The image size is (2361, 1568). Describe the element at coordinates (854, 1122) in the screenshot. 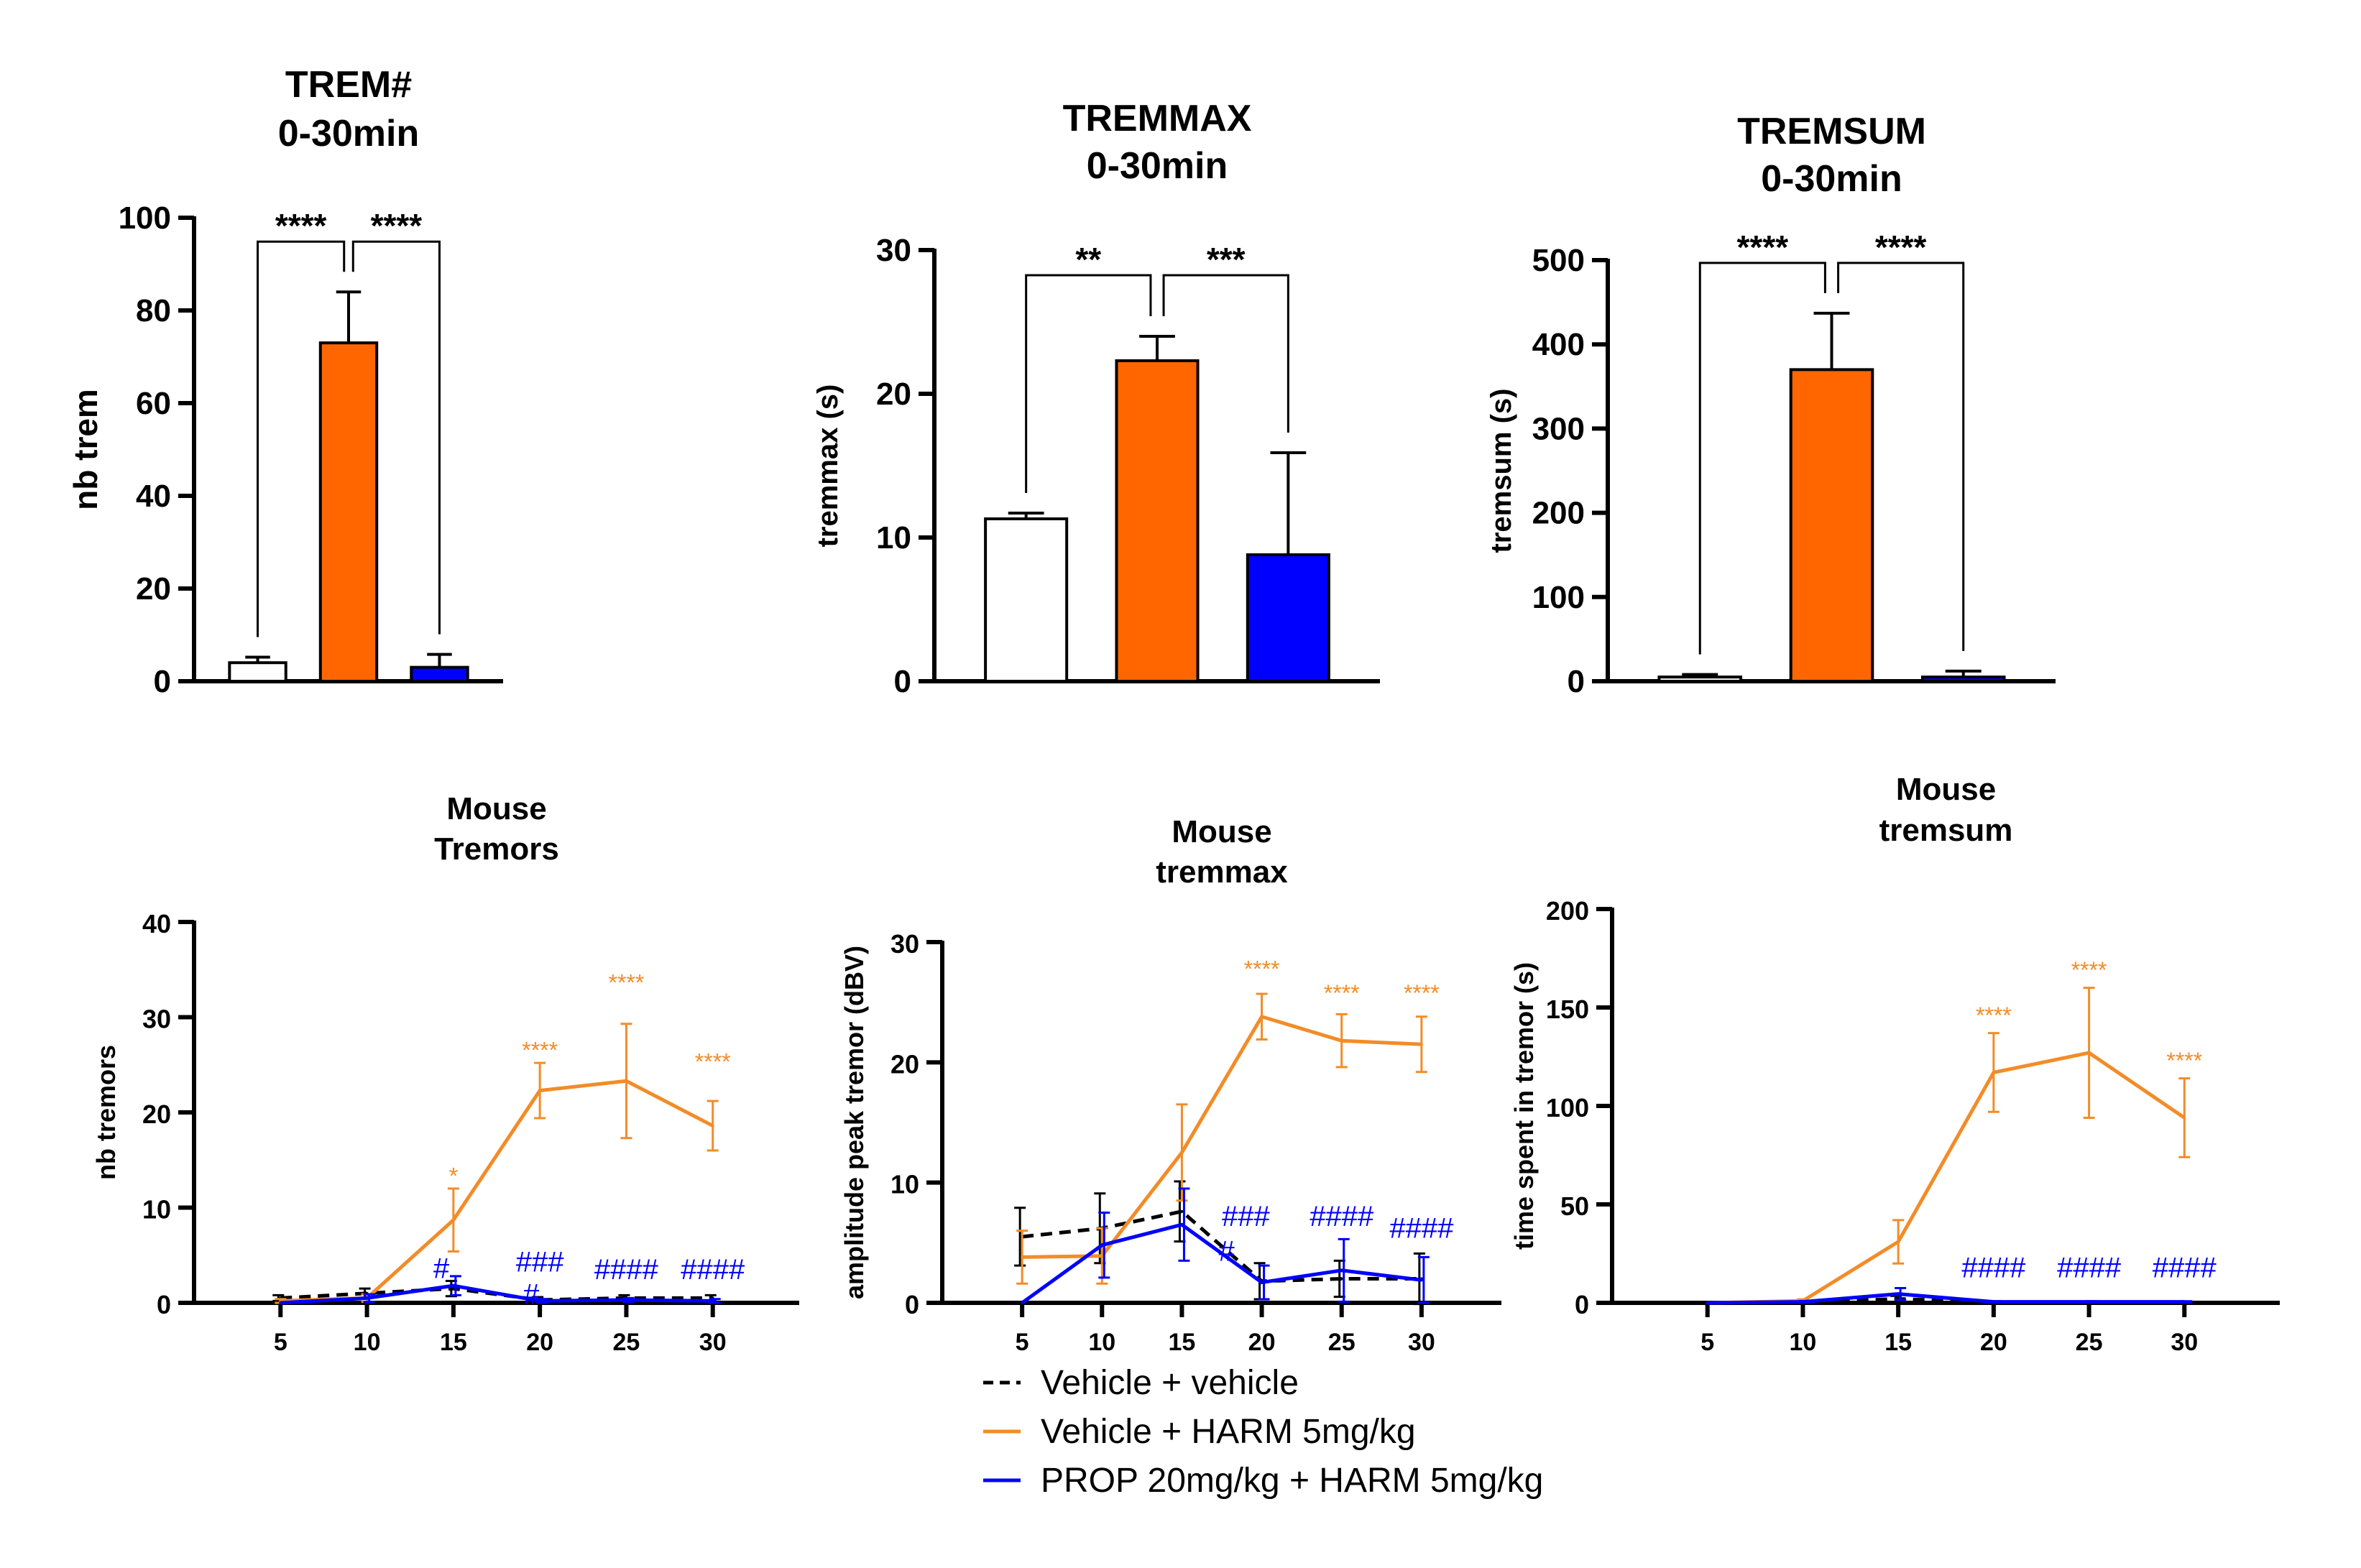

I see `y-axis-label: amplitude peak tremor (dBV)` at that location.